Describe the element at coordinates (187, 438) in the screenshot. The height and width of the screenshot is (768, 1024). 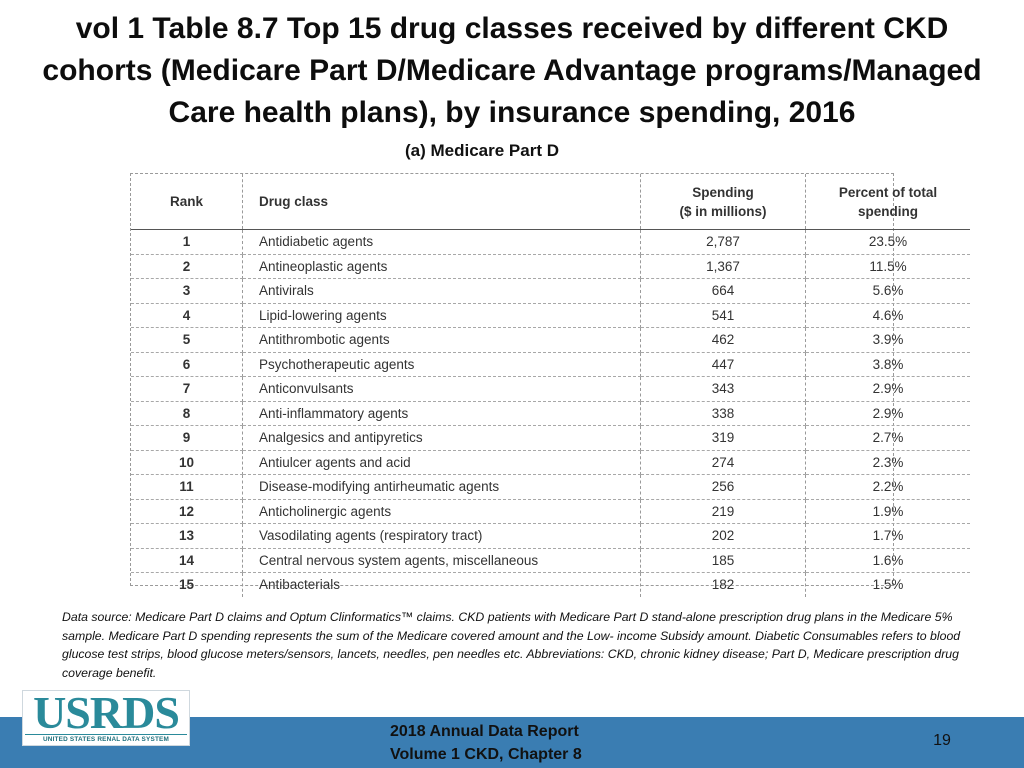
I see `cell-rank: 9` at that location.